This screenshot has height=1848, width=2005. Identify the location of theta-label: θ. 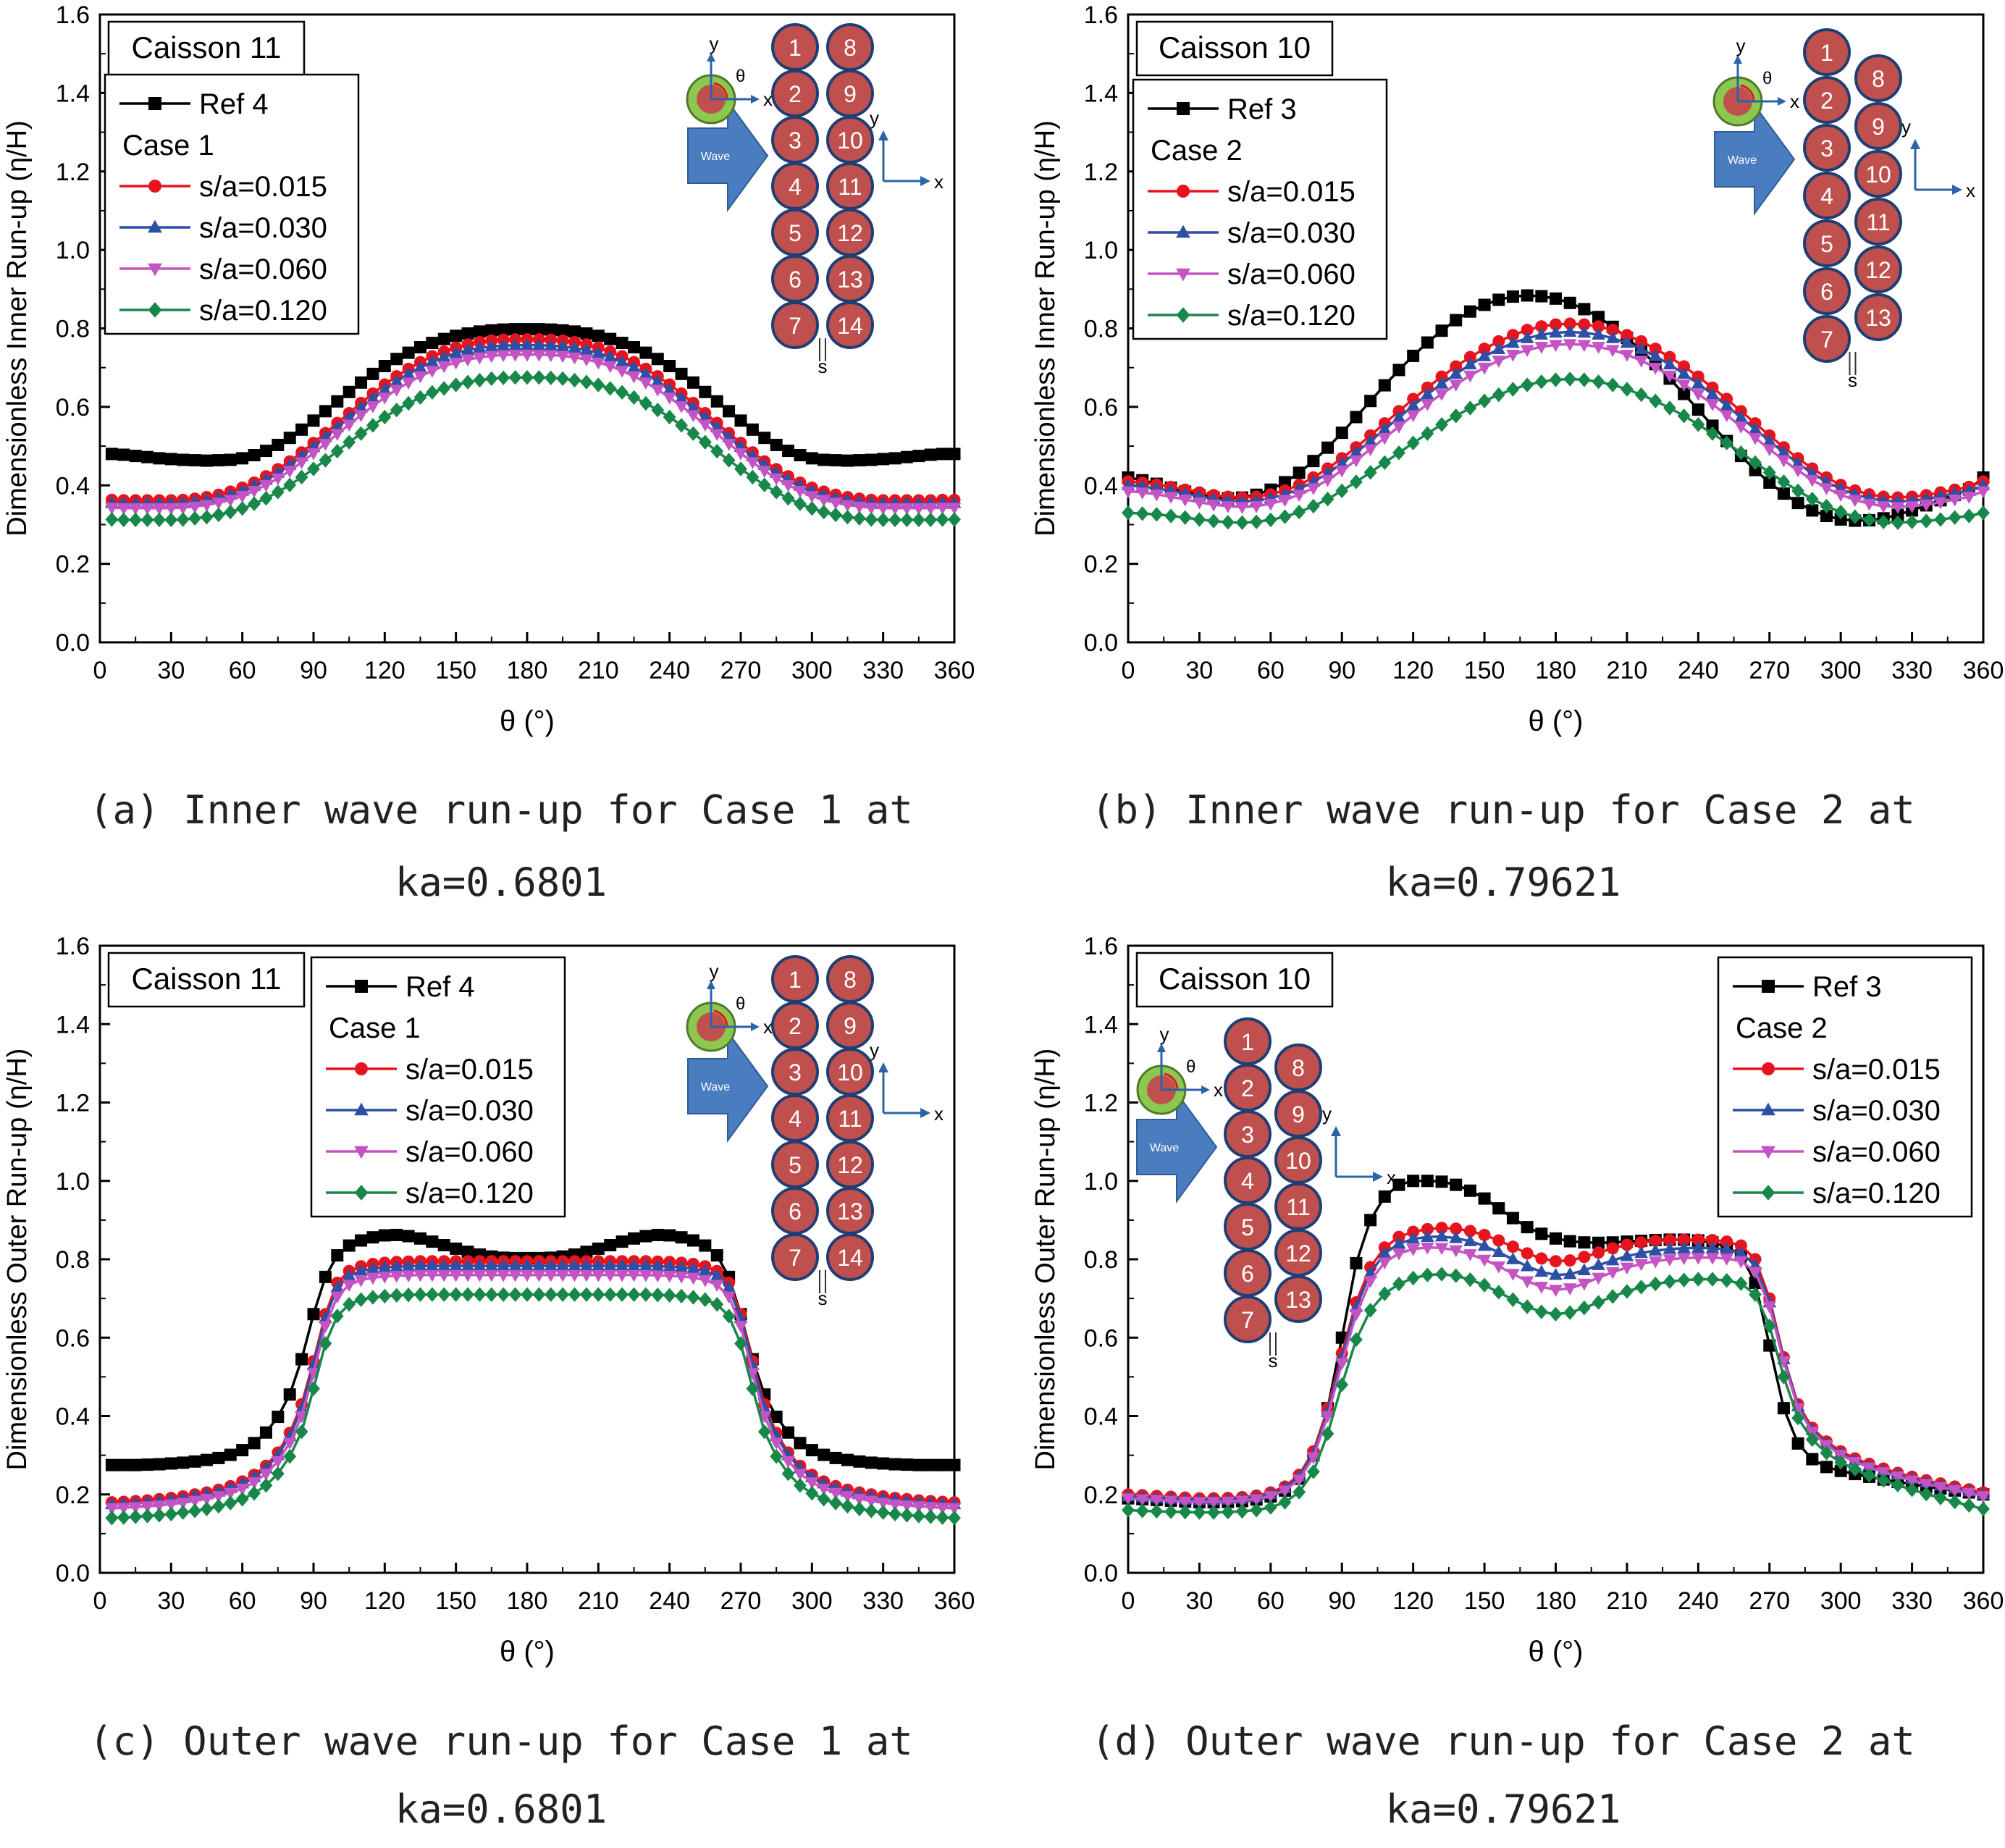
(740, 1004).